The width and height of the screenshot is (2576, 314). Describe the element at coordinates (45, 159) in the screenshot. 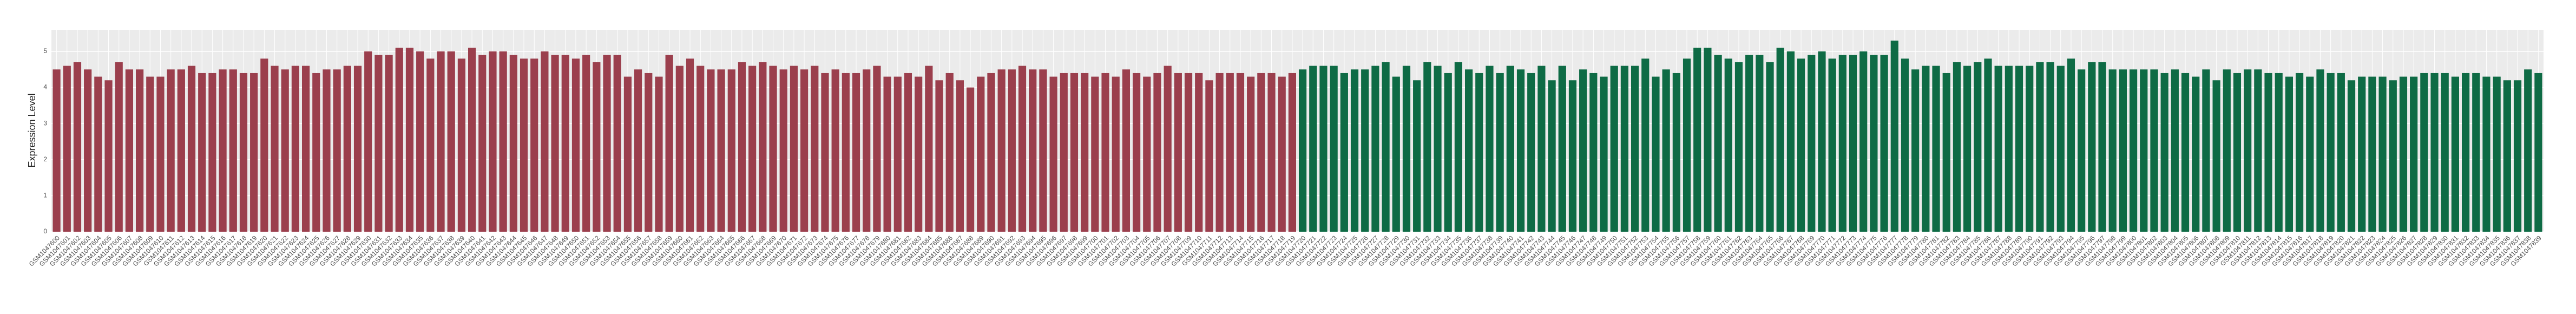

I see `y-tick-label: 2` at that location.